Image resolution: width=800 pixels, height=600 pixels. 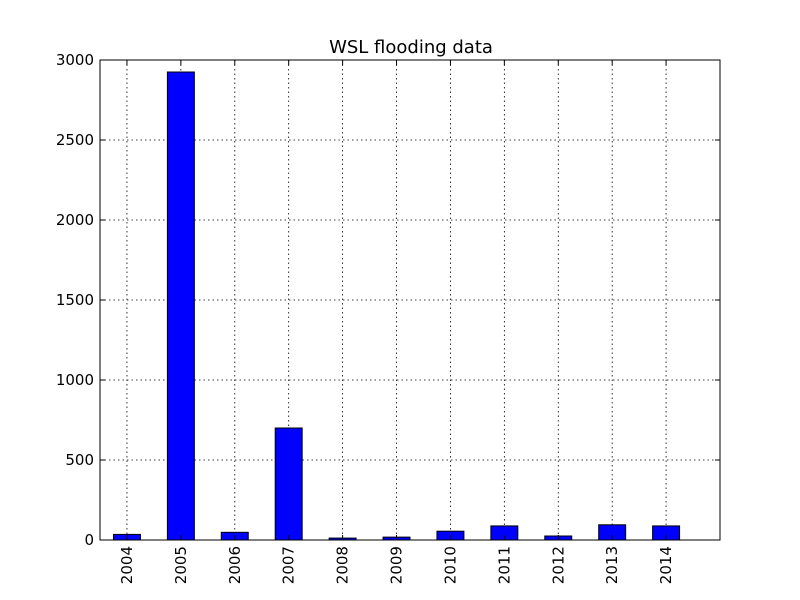 I want to click on x-tick-label: 2011, so click(x=504, y=565).